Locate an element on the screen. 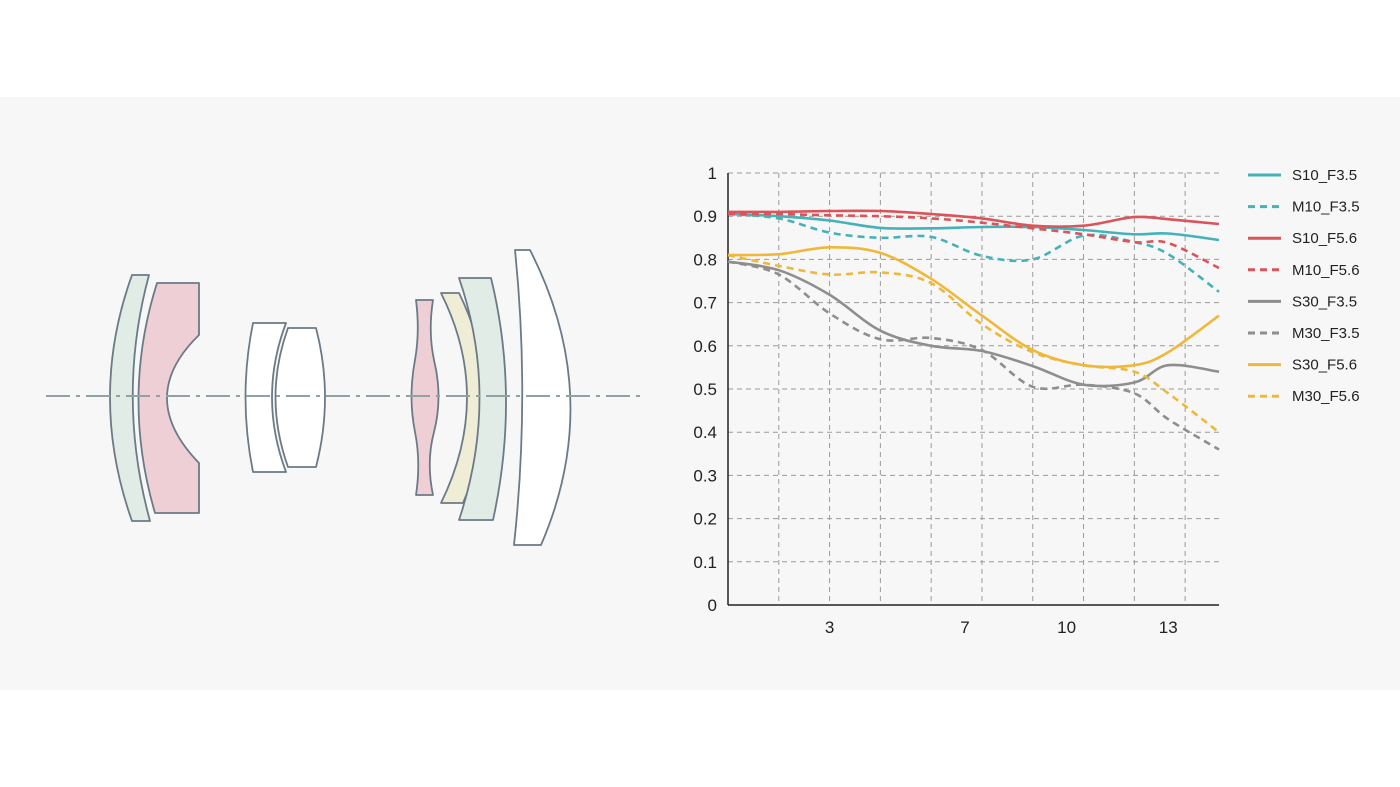 The height and width of the screenshot is (787, 1400). y-tick-label: 0.4 is located at coordinates (705, 432).